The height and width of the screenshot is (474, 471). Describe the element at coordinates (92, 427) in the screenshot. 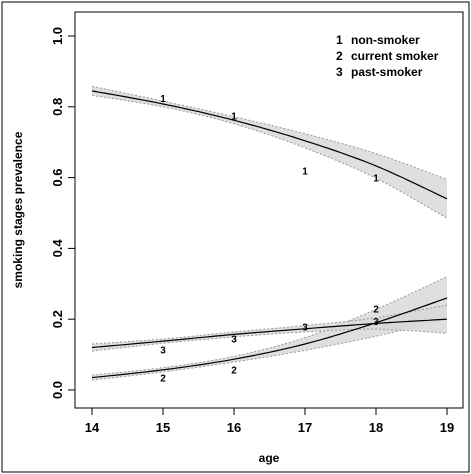

I see `x-tick-label: 14` at that location.